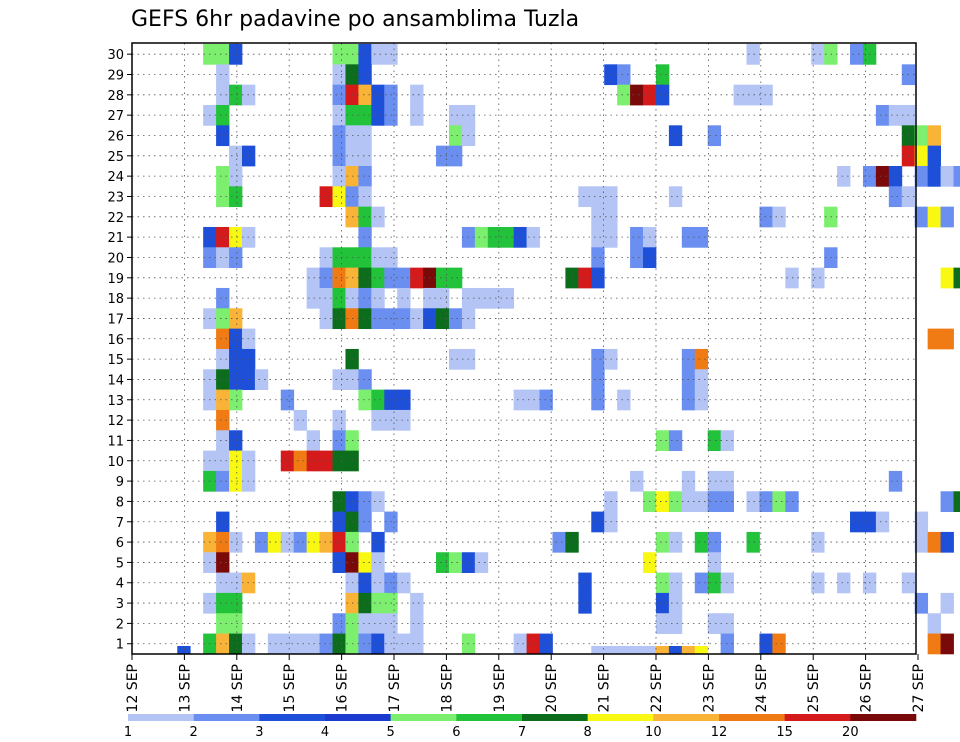 The height and width of the screenshot is (742, 960). What do you see at coordinates (719, 732) in the screenshot?
I see `colorbar-label: 12` at bounding box center [719, 732].